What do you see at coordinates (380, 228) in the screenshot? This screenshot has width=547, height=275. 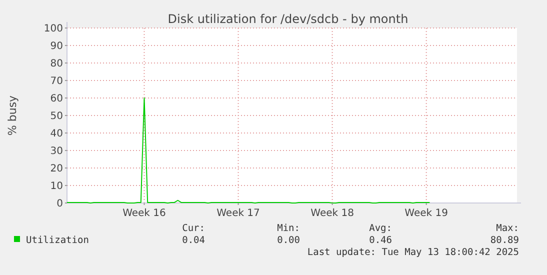 I see `text: Avg:` at bounding box center [380, 228].